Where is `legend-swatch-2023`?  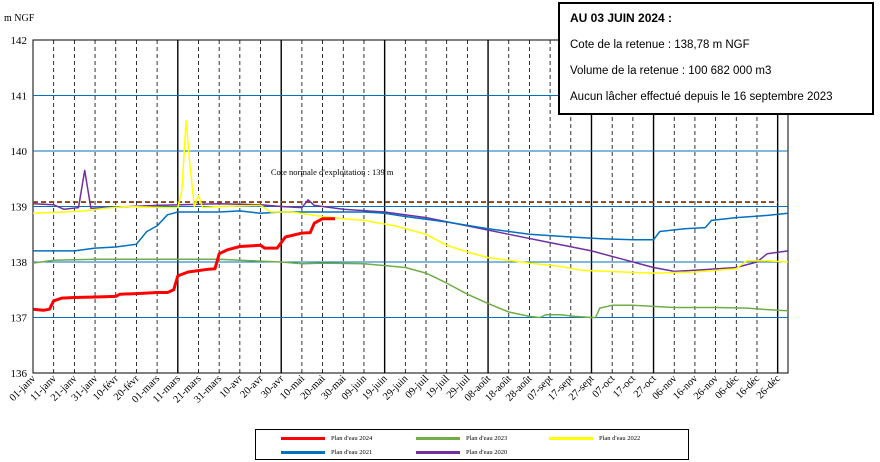
legend-swatch-2023 is located at coordinates (438, 438).